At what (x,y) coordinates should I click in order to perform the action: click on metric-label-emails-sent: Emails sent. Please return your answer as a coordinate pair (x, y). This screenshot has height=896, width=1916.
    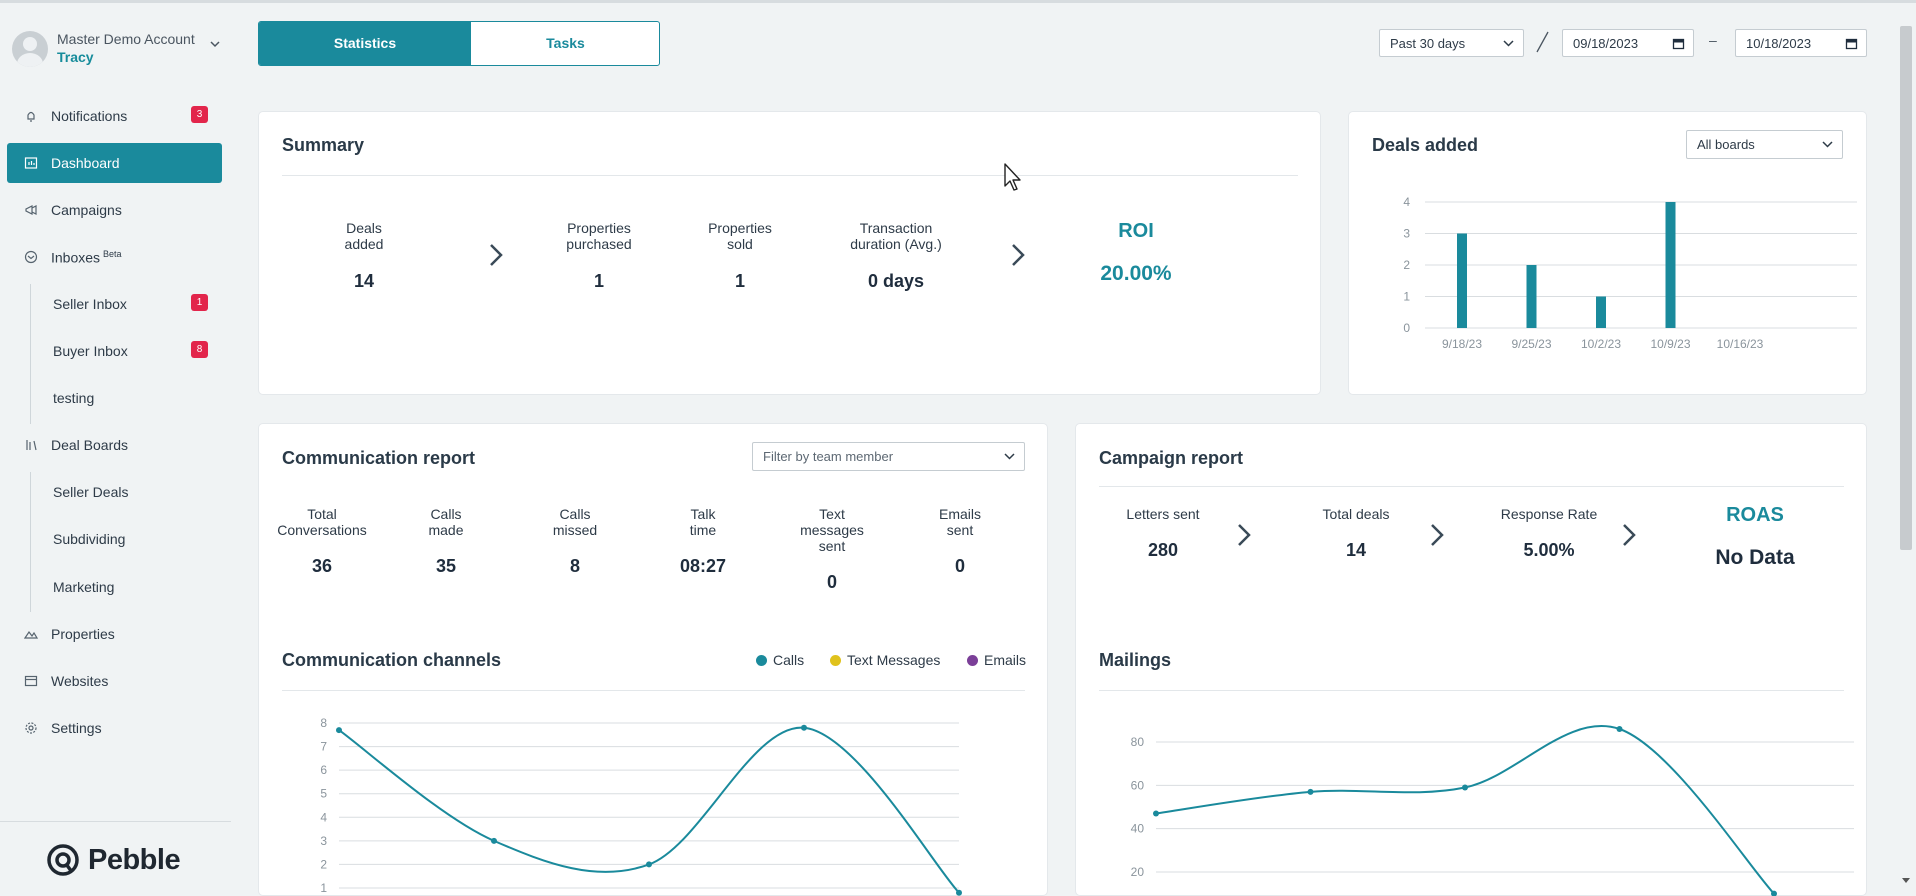
    Looking at the image, I should click on (960, 522).